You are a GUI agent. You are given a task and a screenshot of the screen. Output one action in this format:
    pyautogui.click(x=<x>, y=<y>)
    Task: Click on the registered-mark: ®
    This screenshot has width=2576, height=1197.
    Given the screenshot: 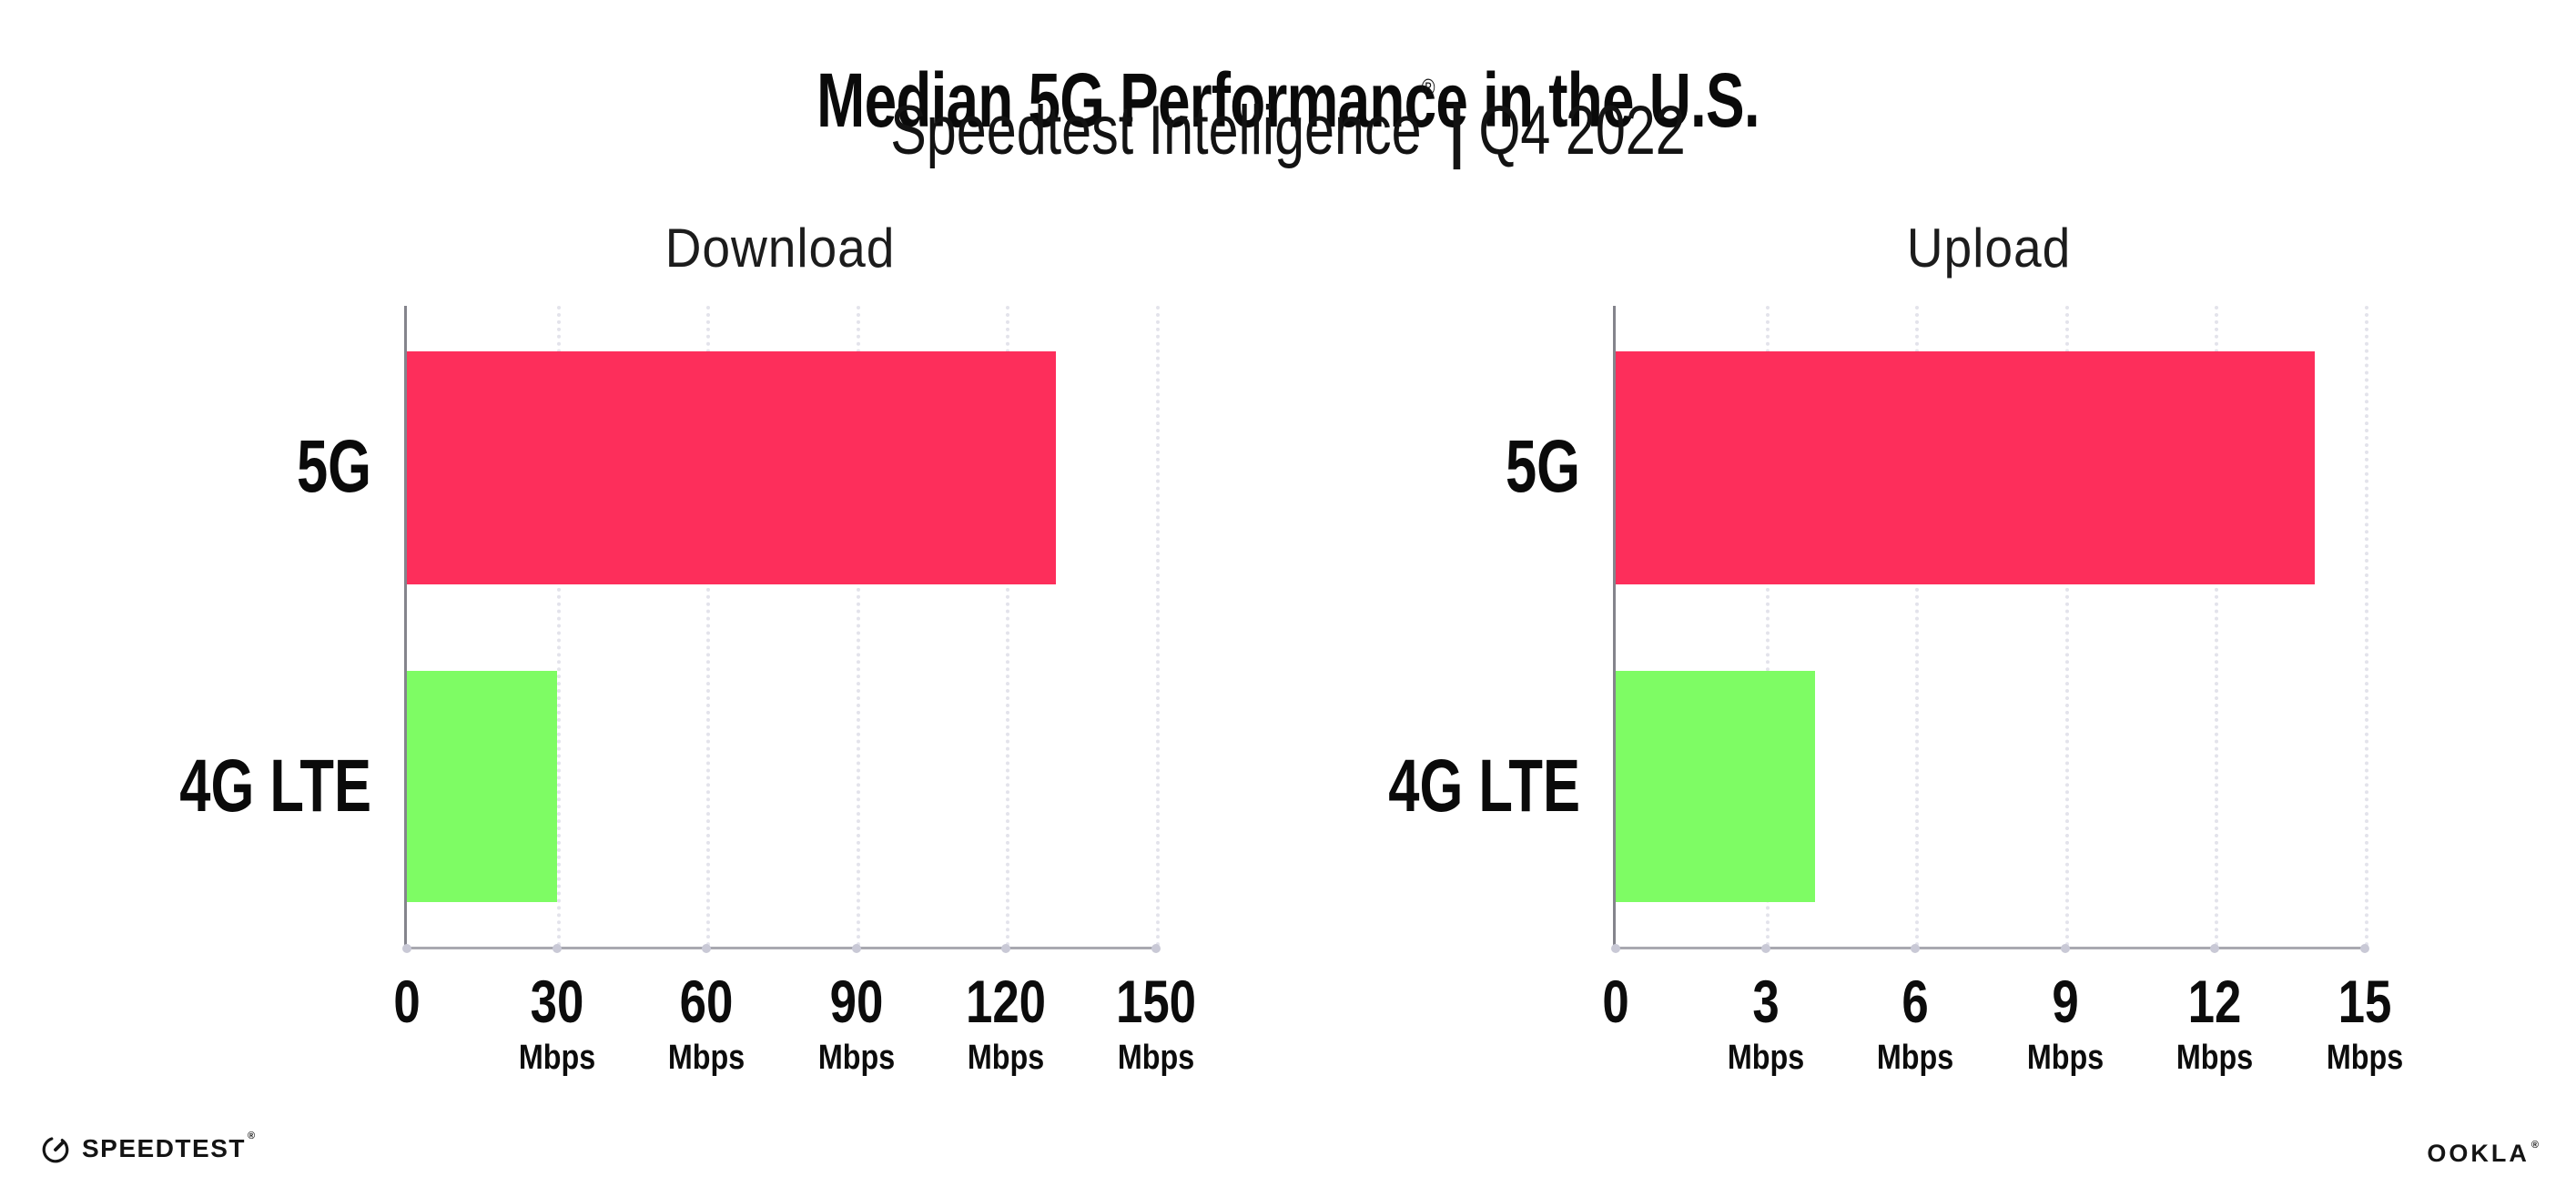 What is the action you would take?
    pyautogui.click(x=1428, y=87)
    